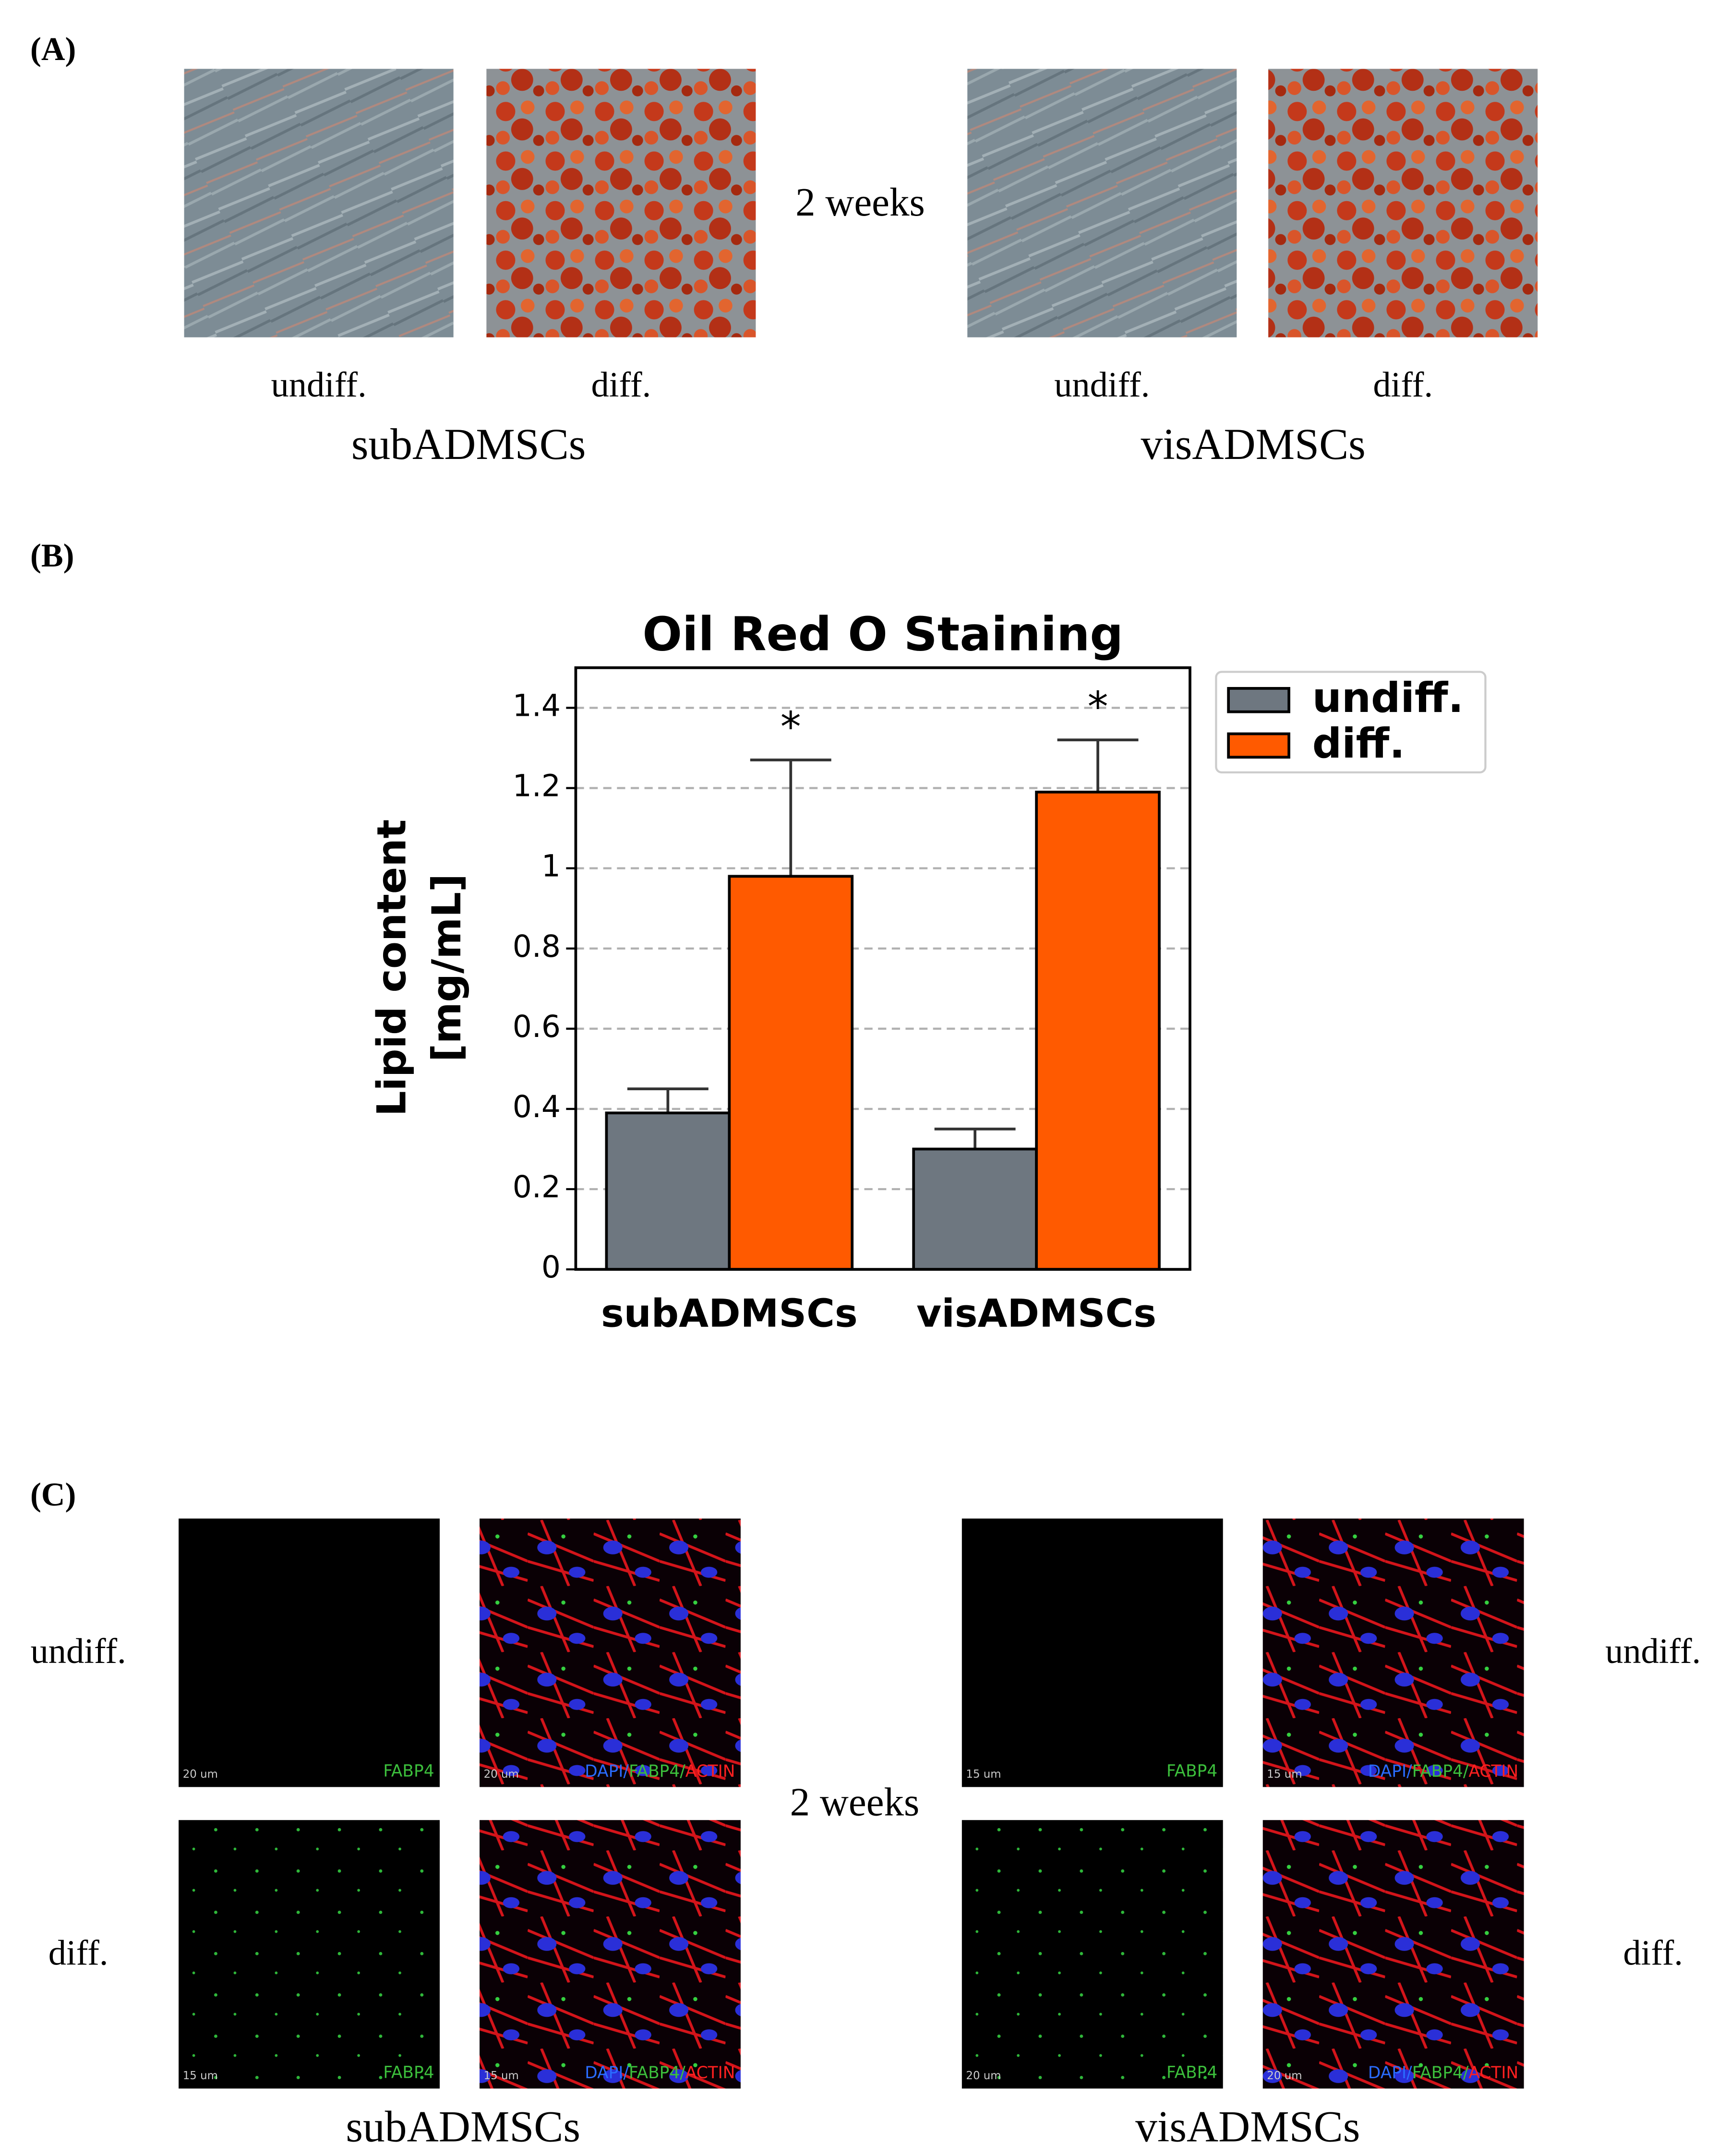 This screenshot has width=1730, height=2156. What do you see at coordinates (537, 1186) in the screenshot?
I see `y-tick-label: 0.2` at bounding box center [537, 1186].